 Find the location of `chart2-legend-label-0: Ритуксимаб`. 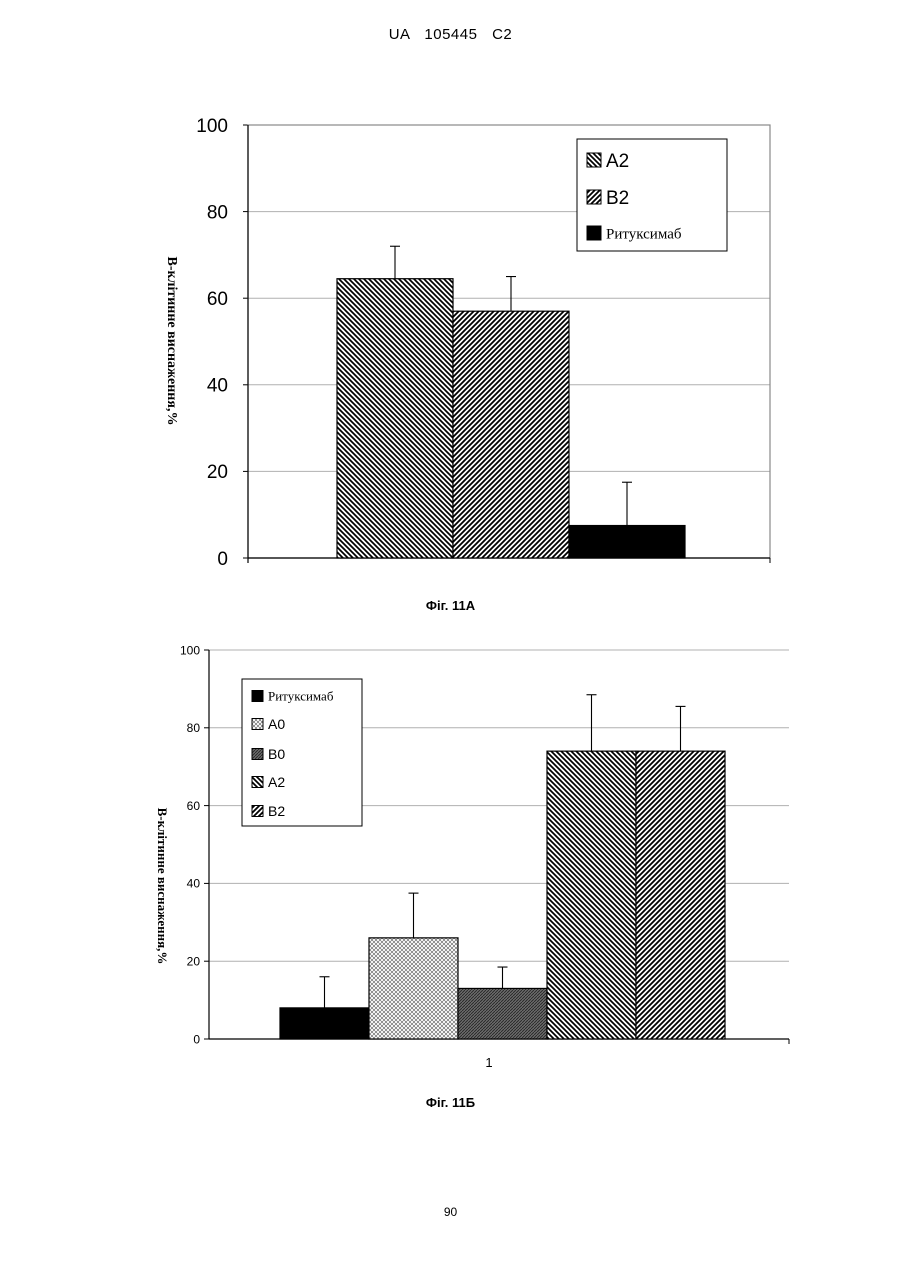

chart2-legend-label-0: Ритуксимаб is located at coordinates (301, 696).